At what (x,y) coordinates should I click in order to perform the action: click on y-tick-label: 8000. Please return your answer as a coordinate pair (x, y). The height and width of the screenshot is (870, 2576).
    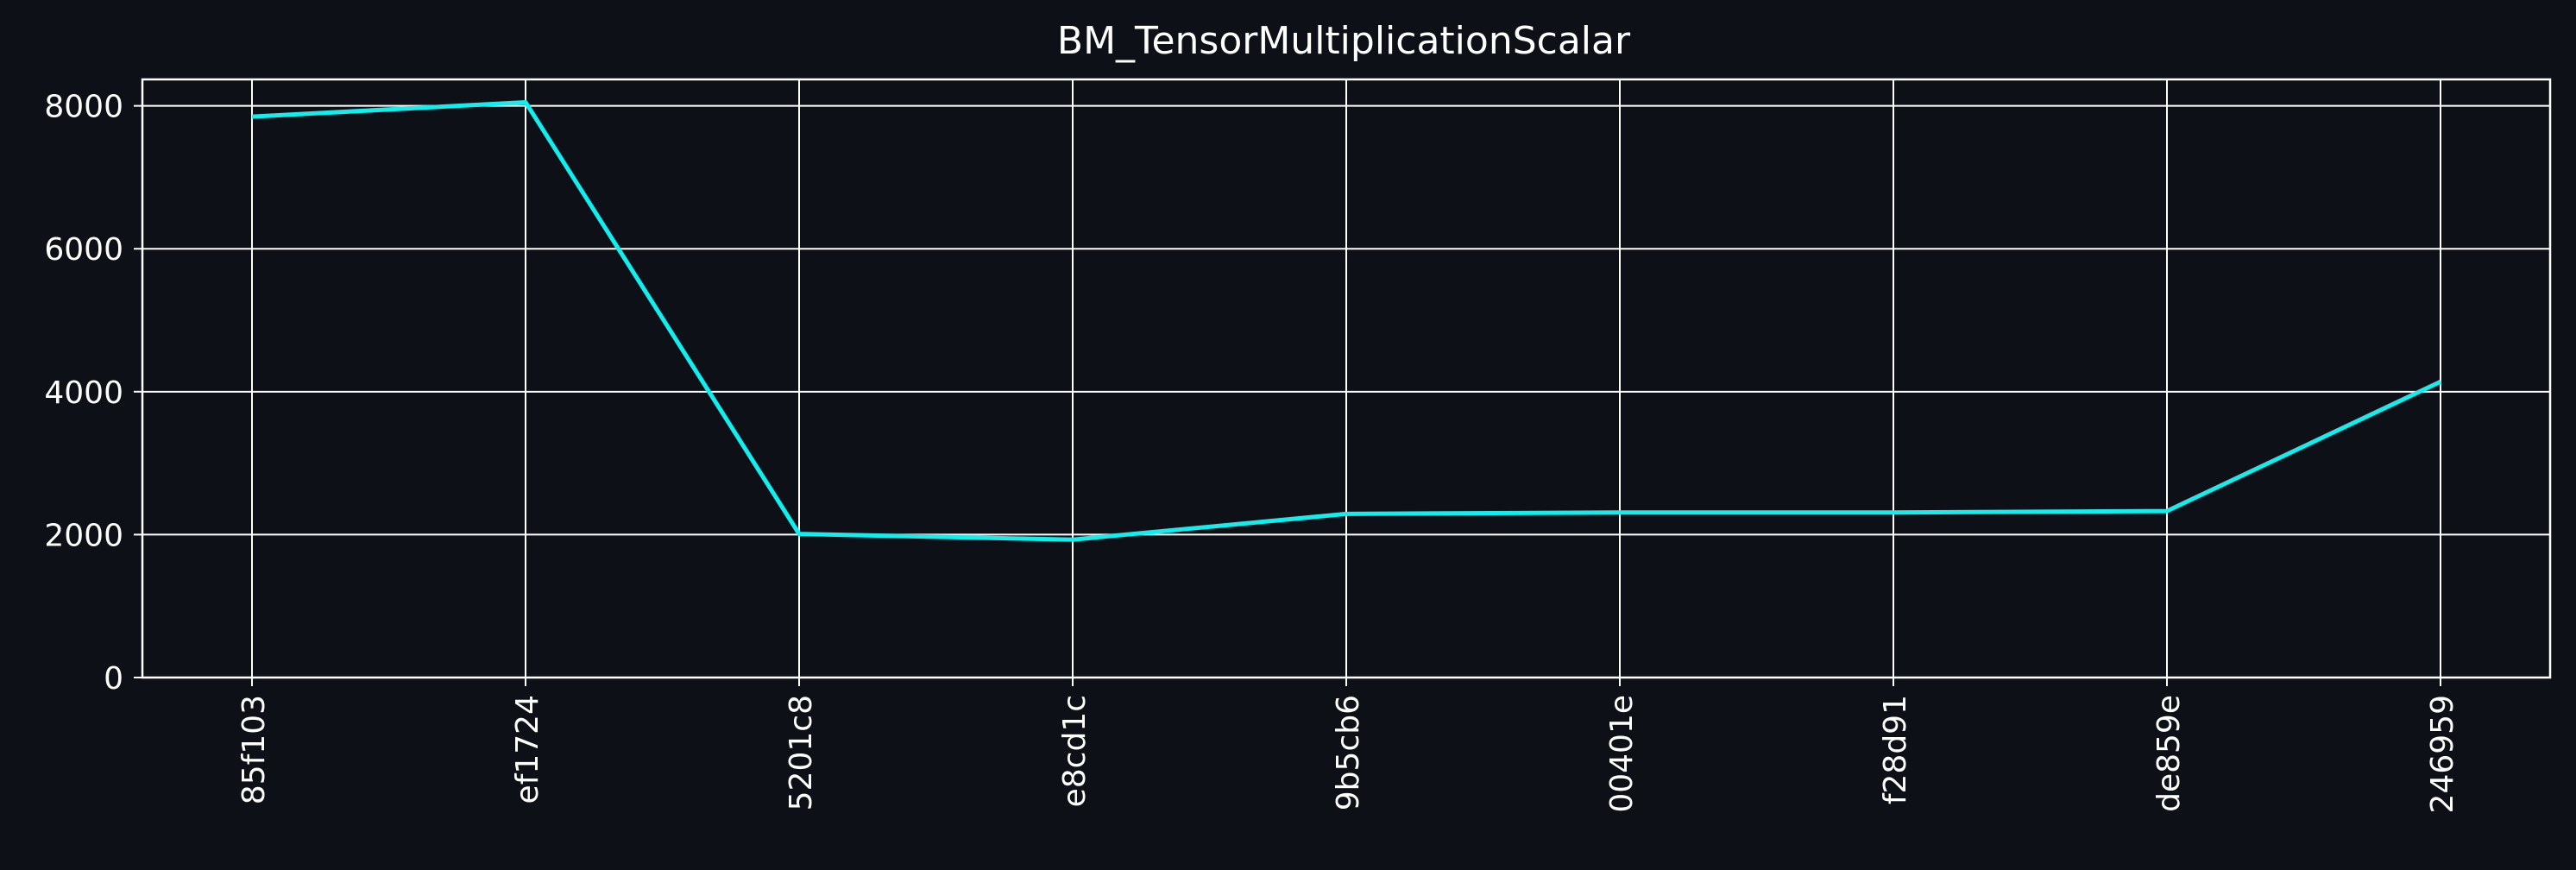
    Looking at the image, I should click on (83, 108).